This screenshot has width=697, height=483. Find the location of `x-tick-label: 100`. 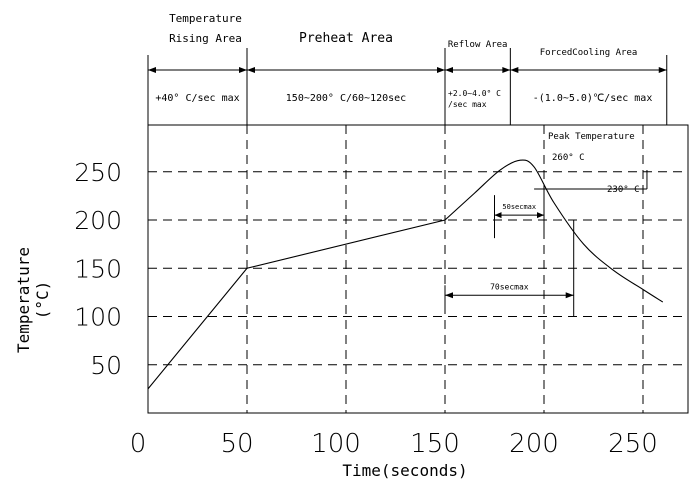

x-tick-label: 100 is located at coordinates (336, 444).